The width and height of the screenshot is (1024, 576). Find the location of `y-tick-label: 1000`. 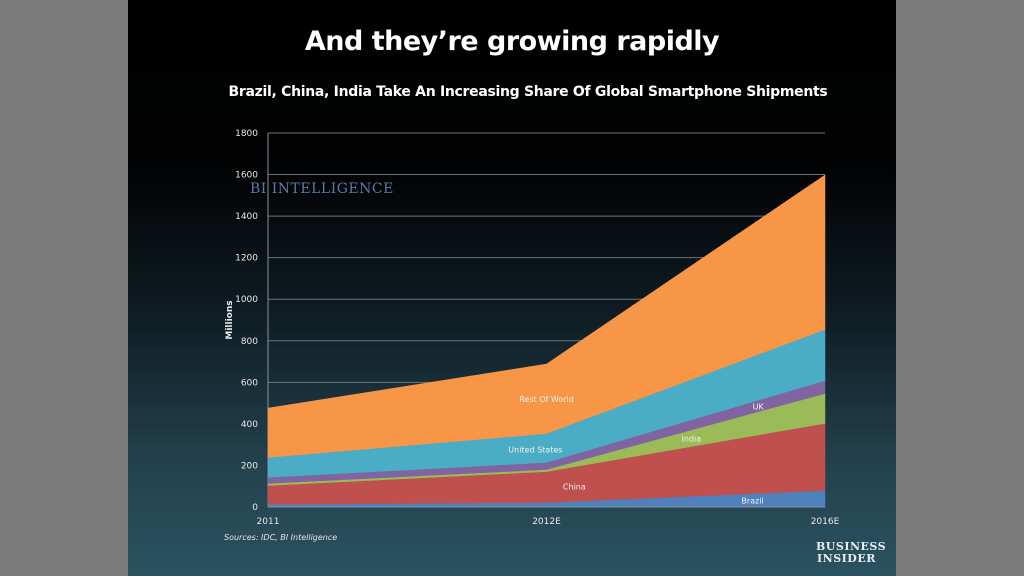

y-tick-label: 1000 is located at coordinates (246, 300).